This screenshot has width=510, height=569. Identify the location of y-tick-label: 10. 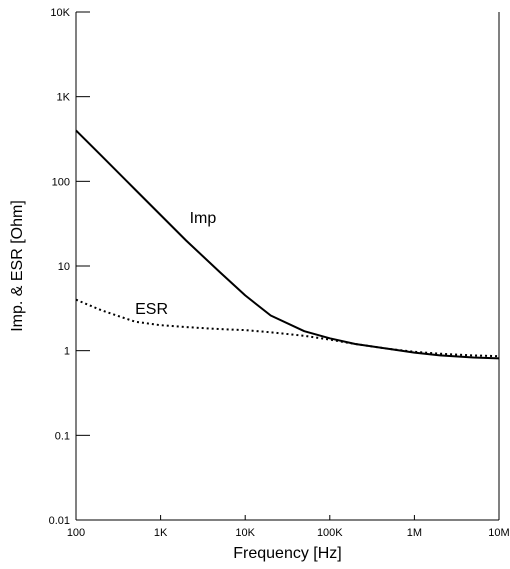
(64, 267).